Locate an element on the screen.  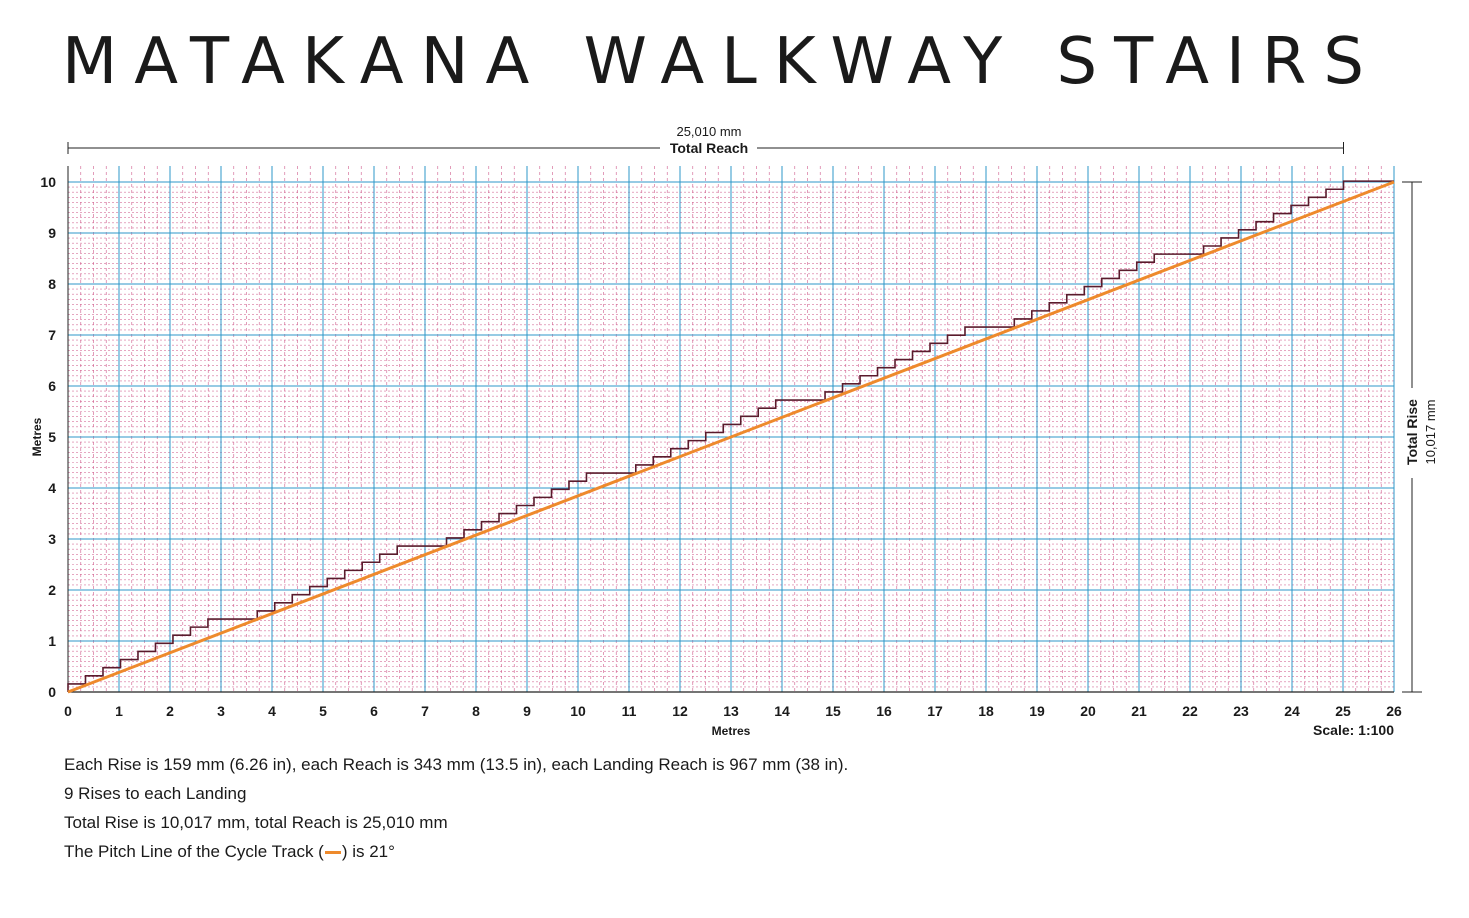
x-tick-label: 1 is located at coordinates (119, 711).